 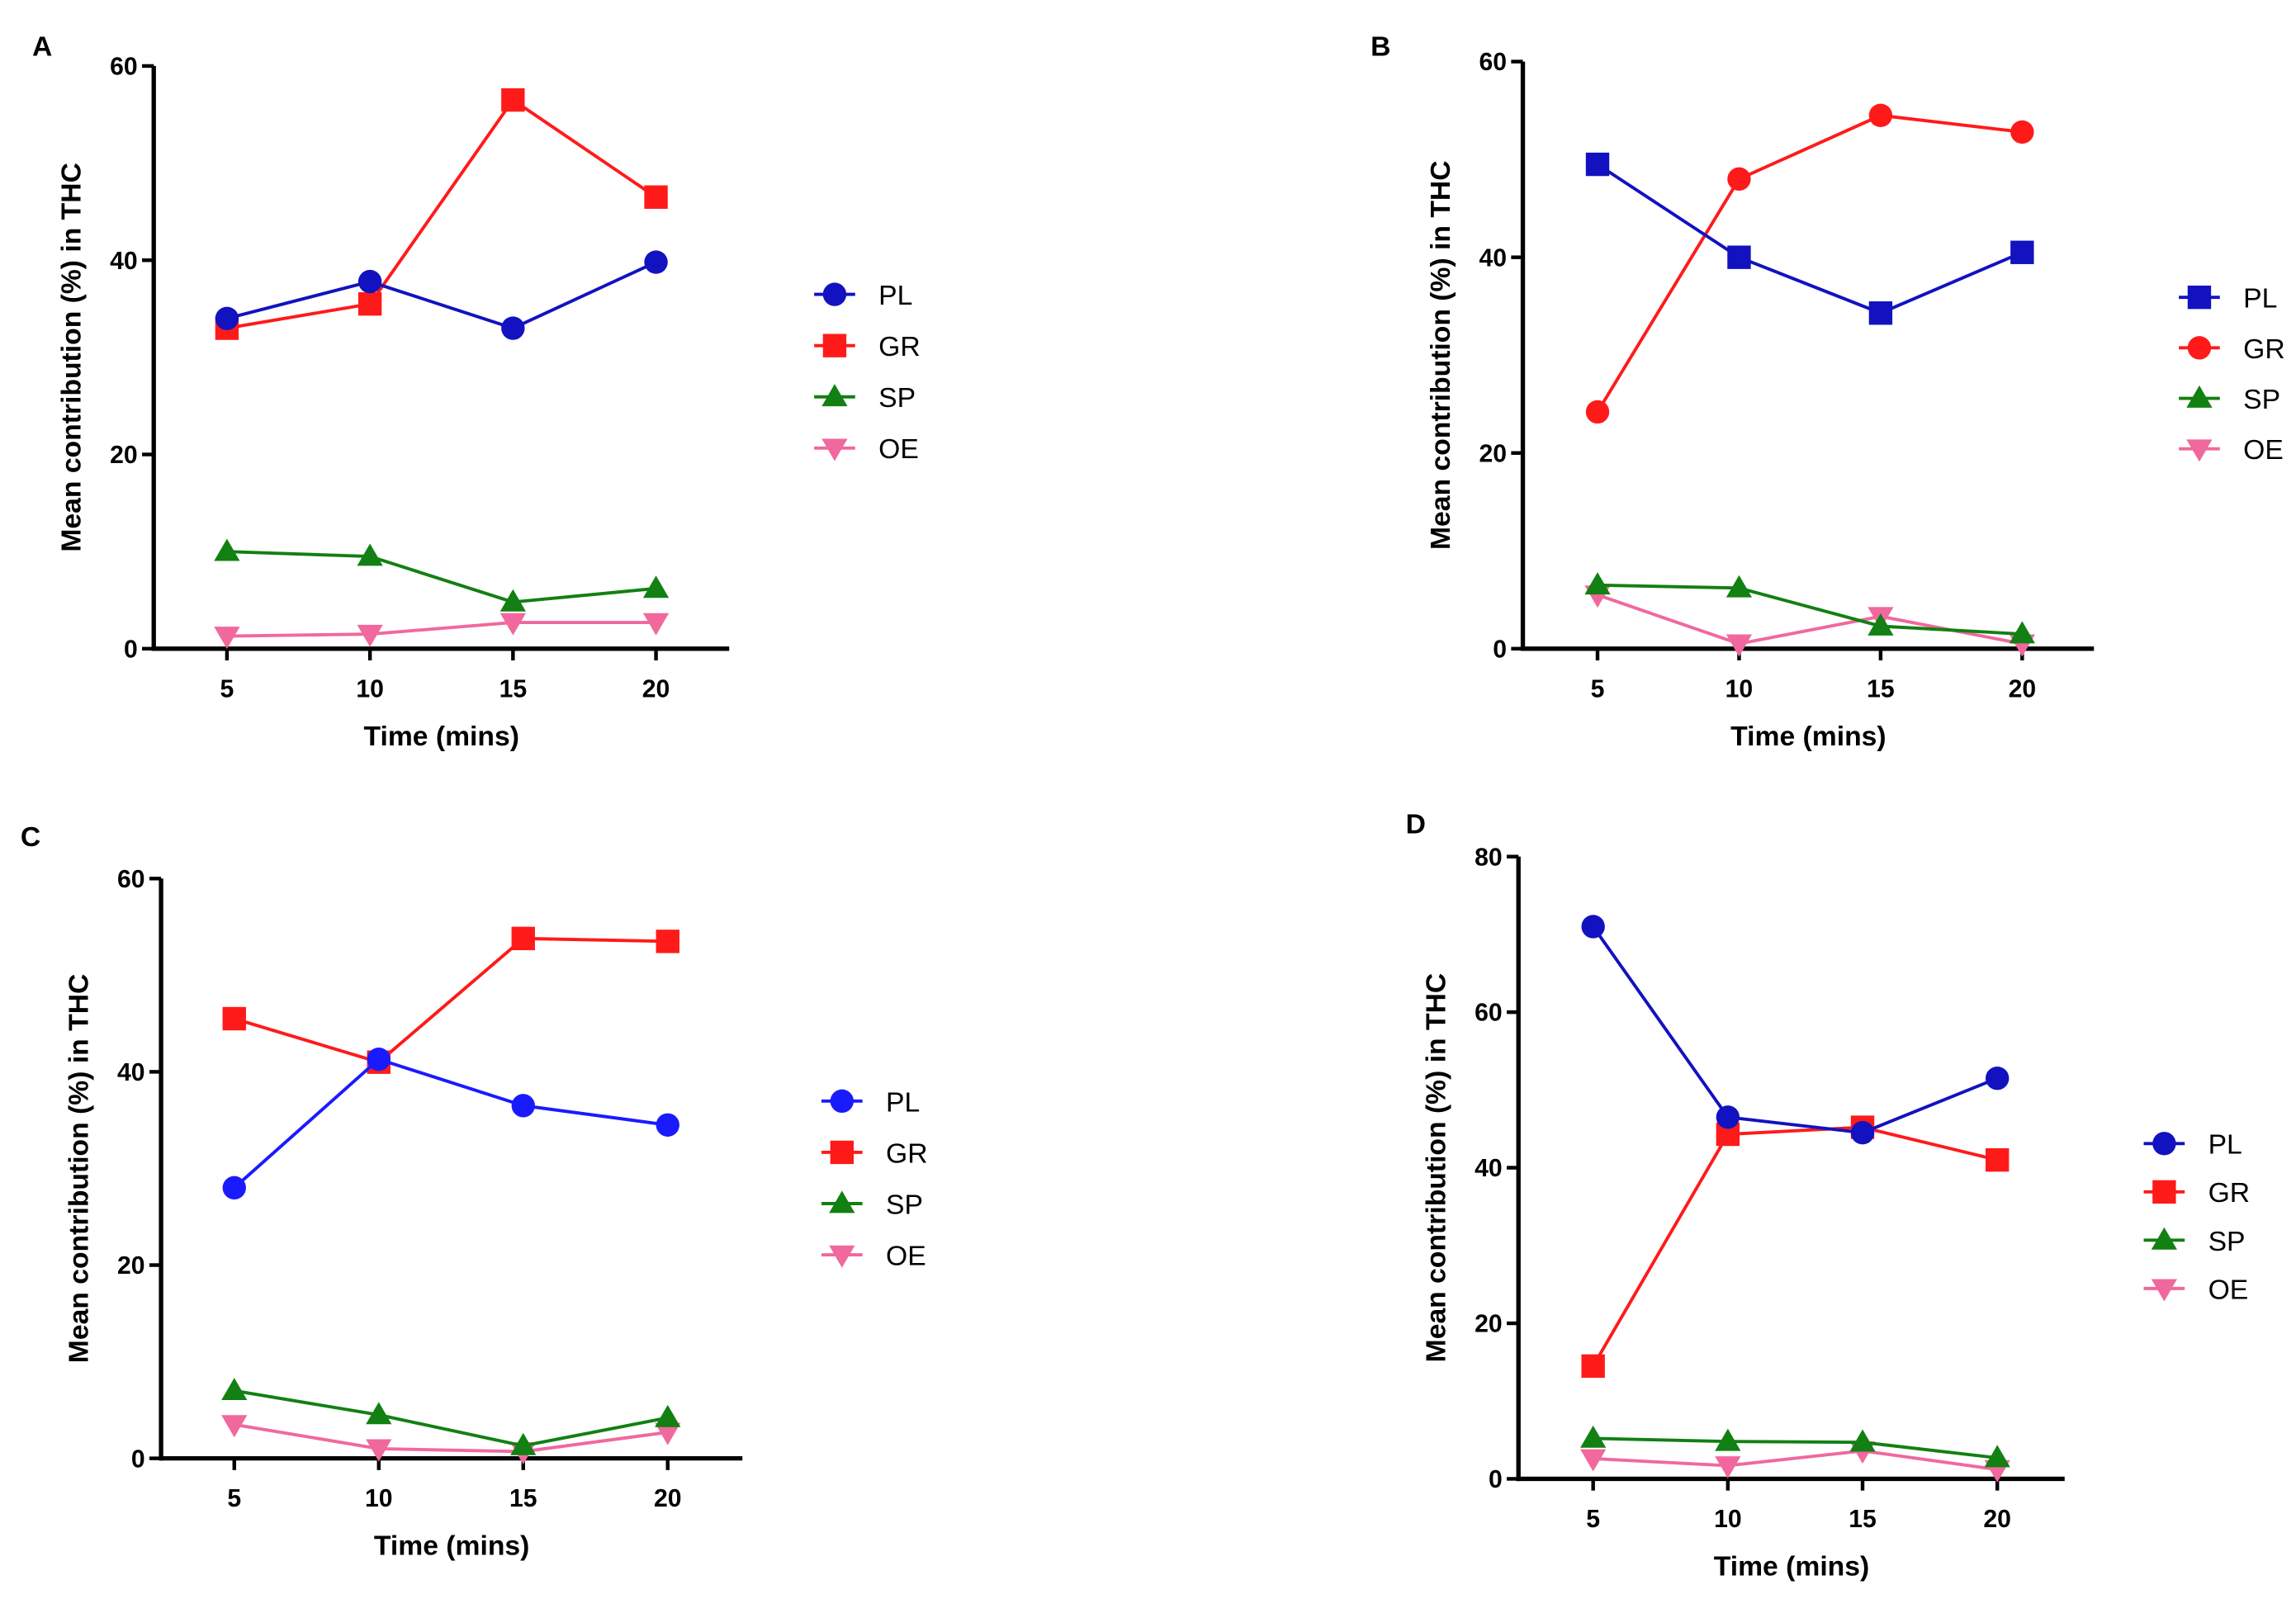 I want to click on series-pl, so click(x=1795, y=1030).